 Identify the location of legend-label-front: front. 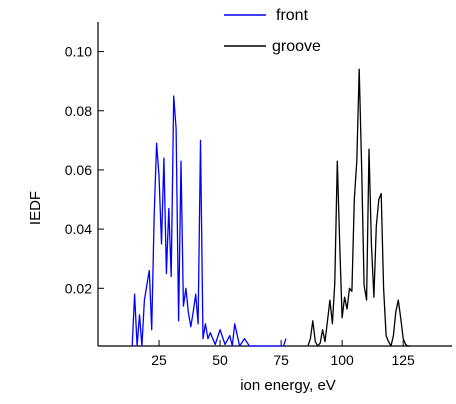
(292, 15).